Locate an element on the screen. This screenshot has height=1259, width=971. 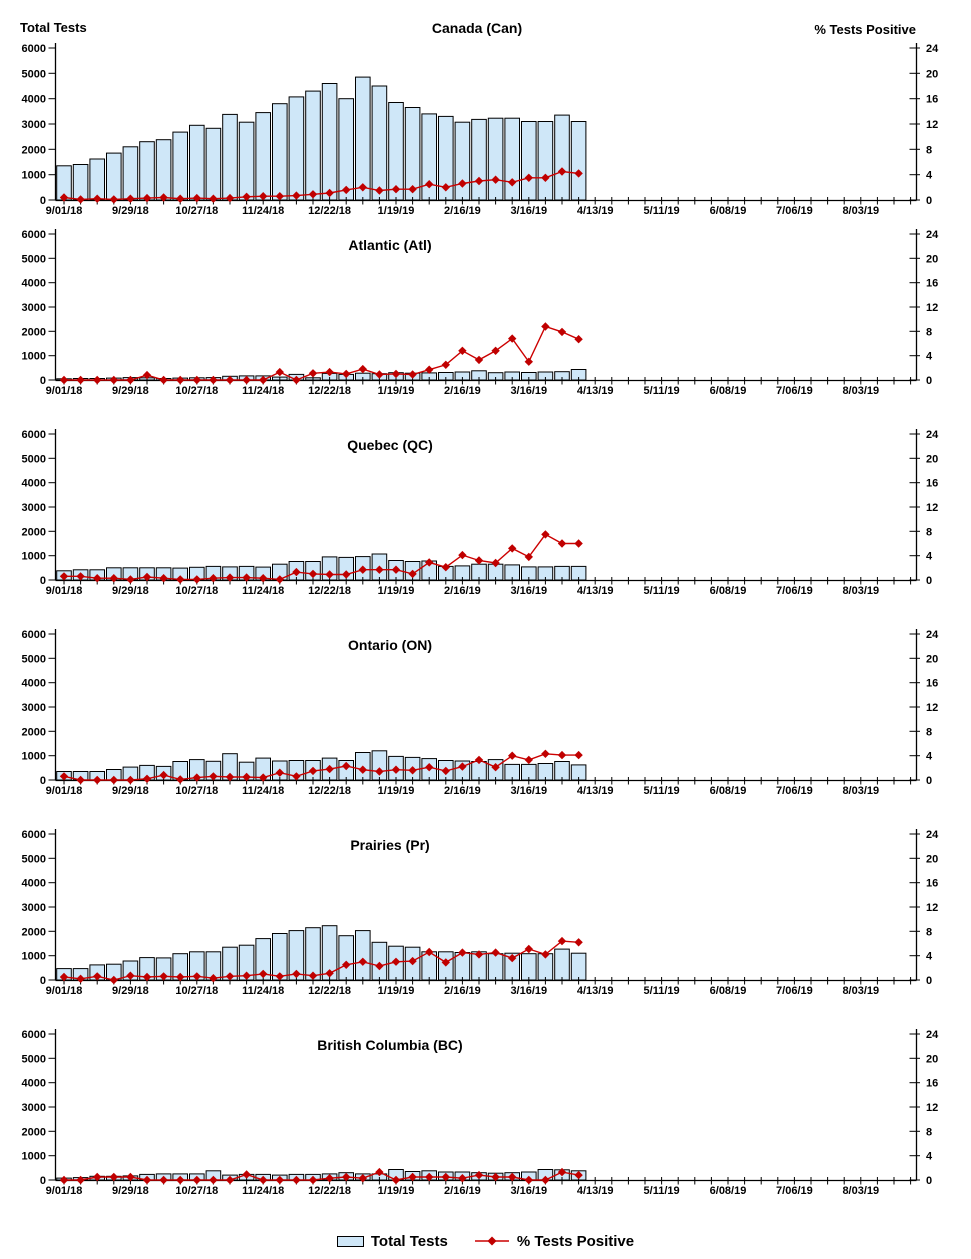
legend-total-tests-label: Total Tests is located at coordinates (409, 1241).